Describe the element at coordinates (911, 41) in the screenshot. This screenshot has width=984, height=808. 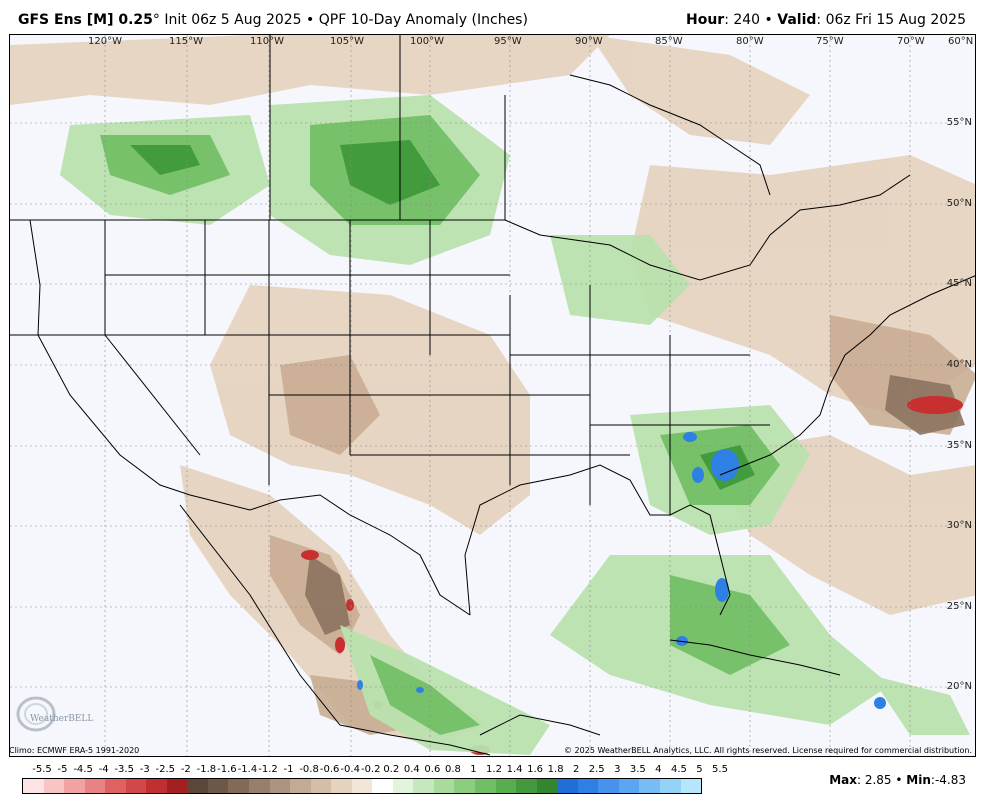
I see `lon-label-70w: 70°W` at that location.